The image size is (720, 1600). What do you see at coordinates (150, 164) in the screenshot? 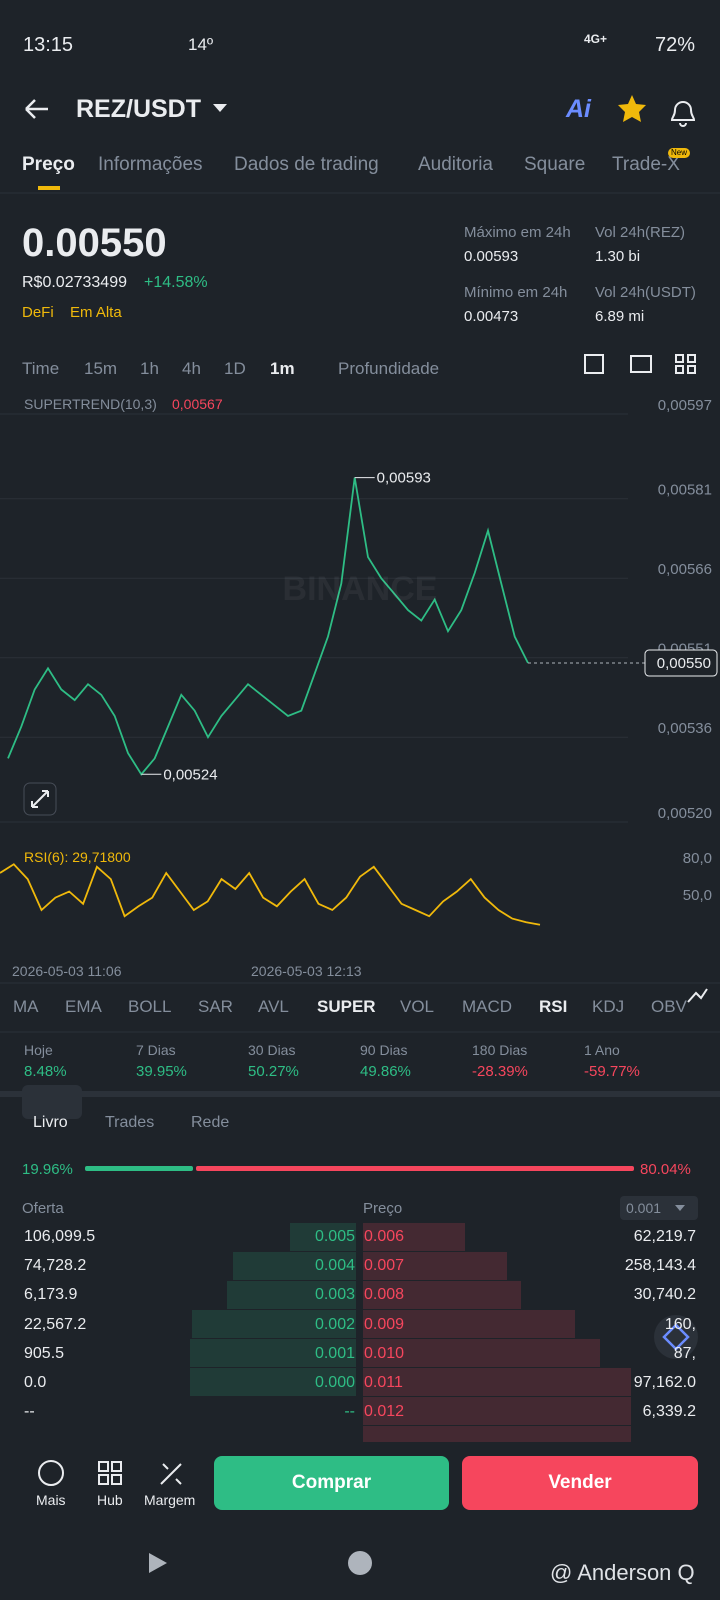
I see `tab: Informações` at bounding box center [150, 164].